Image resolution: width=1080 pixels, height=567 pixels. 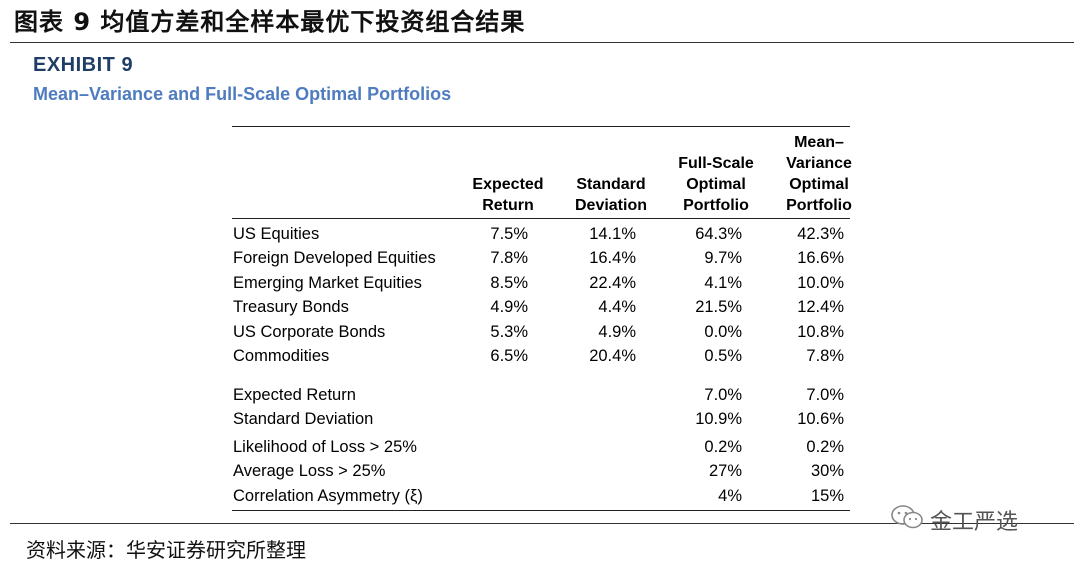 What do you see at coordinates (718, 234) in the screenshot?
I see `full-scale-cell: 64.3%` at bounding box center [718, 234].